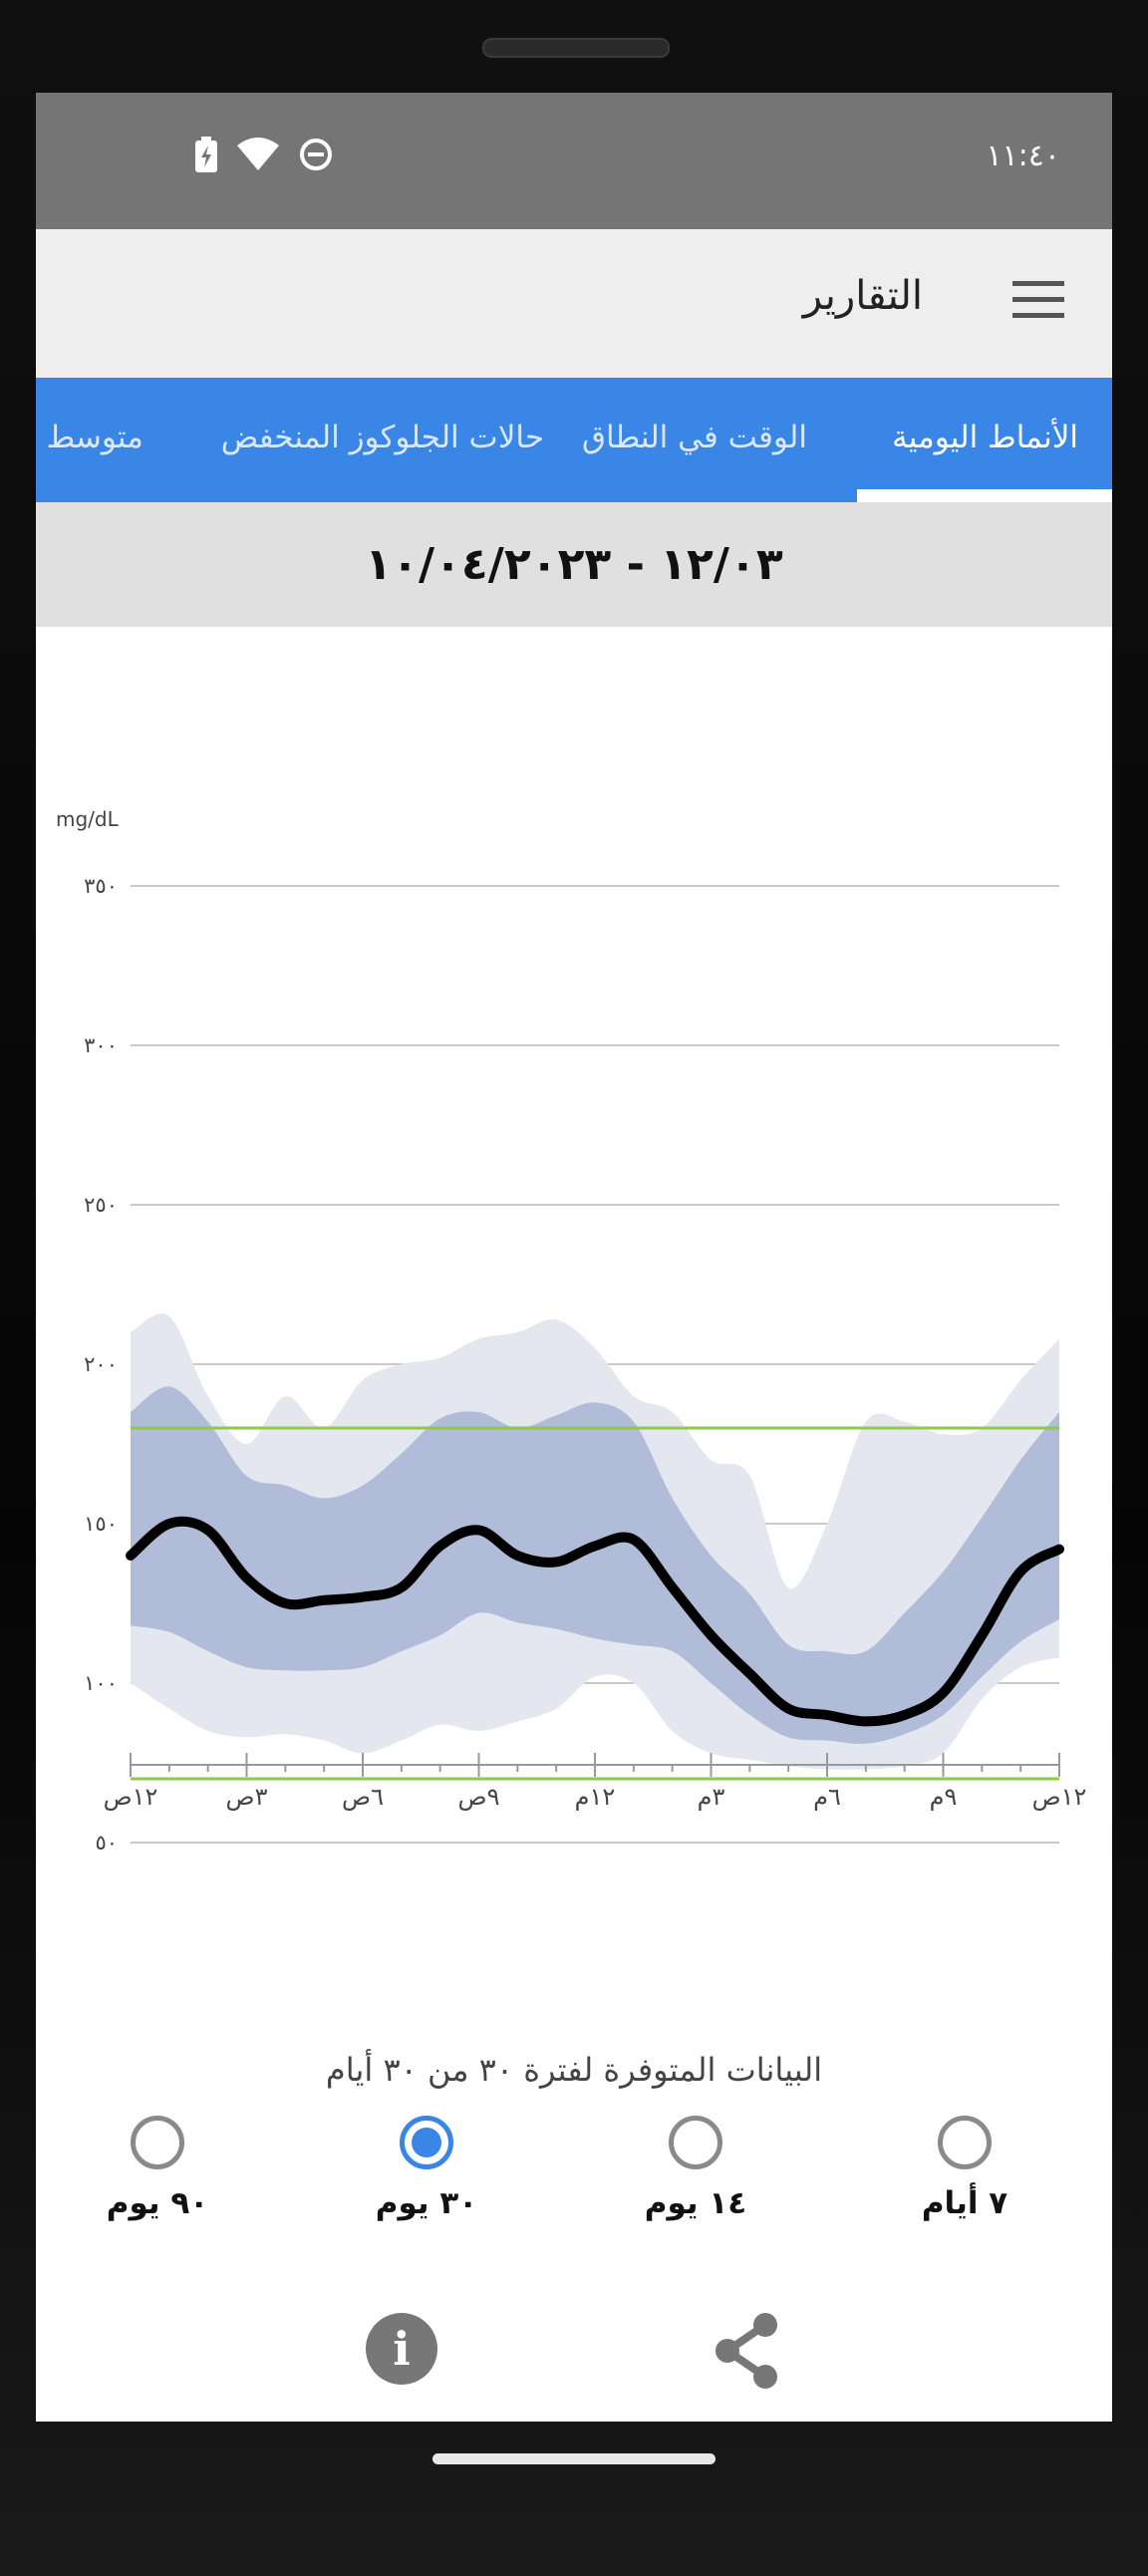 Image resolution: width=1148 pixels, height=2576 pixels. Describe the element at coordinates (694, 437) in the screenshot. I see `tab-time-in-range: الوقت في النطاق` at that location.